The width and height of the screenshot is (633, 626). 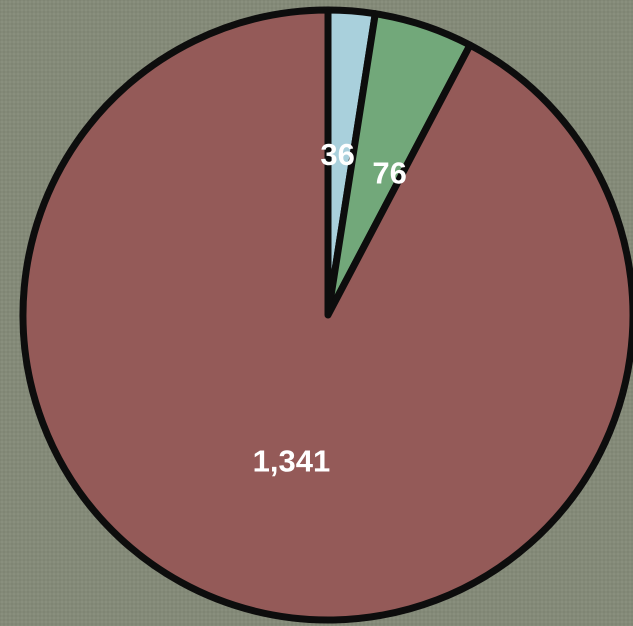 What do you see at coordinates (389, 173) in the screenshot?
I see `data-label-slice-2: 76` at bounding box center [389, 173].